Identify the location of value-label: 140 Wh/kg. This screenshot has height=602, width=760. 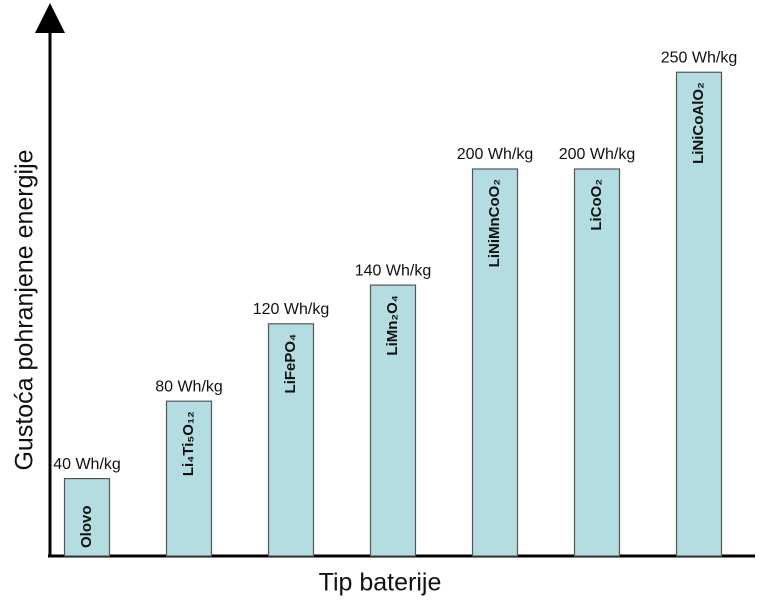
(393, 270).